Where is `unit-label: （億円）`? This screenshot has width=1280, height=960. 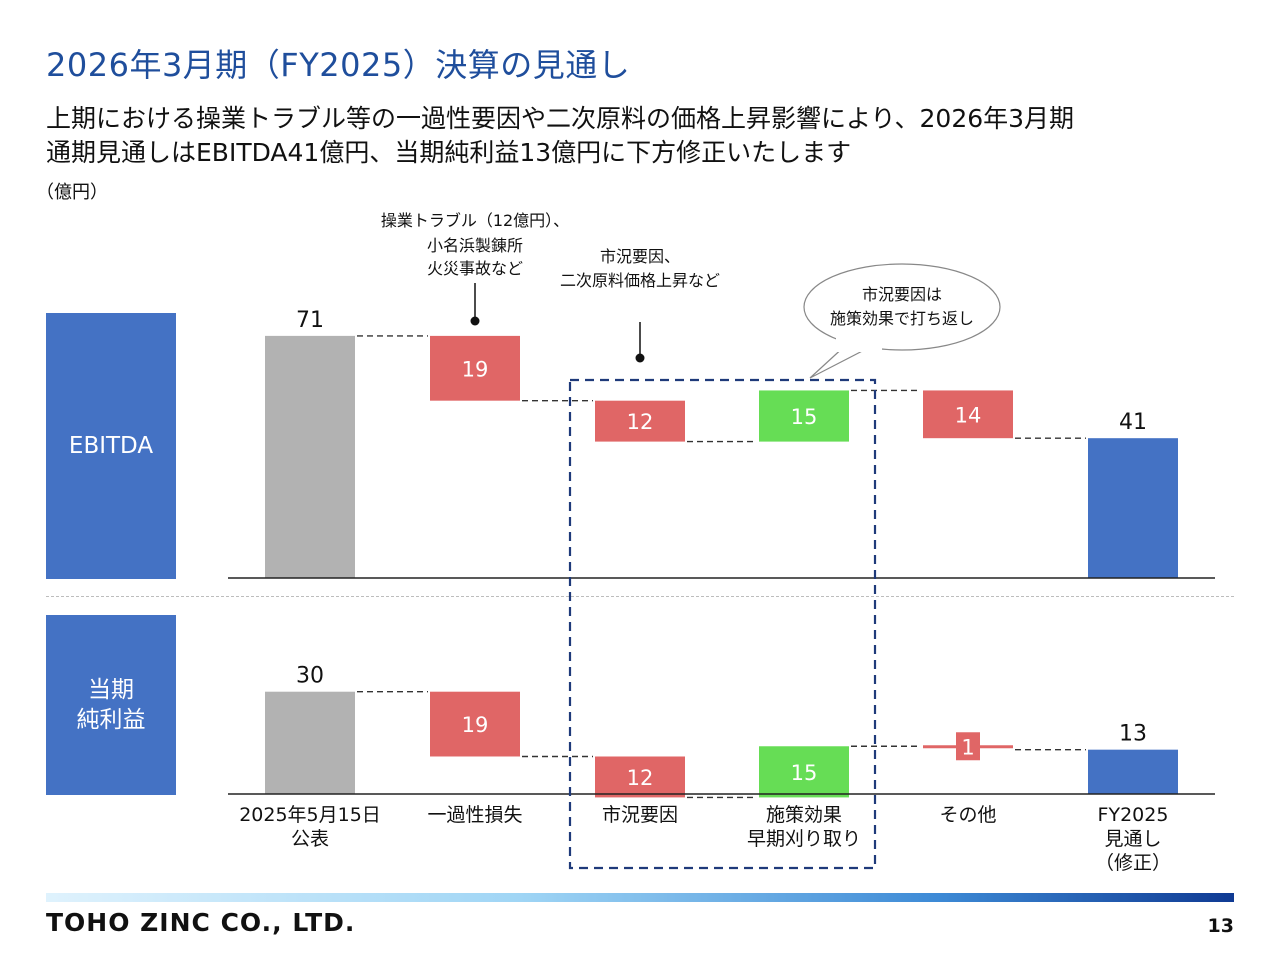
unit-label: （億円） is located at coordinates (72, 192).